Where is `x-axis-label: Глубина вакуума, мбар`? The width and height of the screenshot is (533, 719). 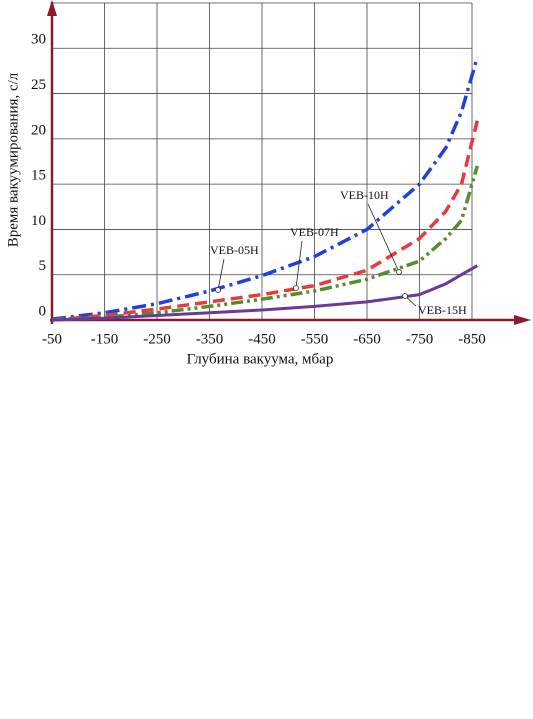
x-axis-label: Глубина вакуума, мбар is located at coordinates (260, 359).